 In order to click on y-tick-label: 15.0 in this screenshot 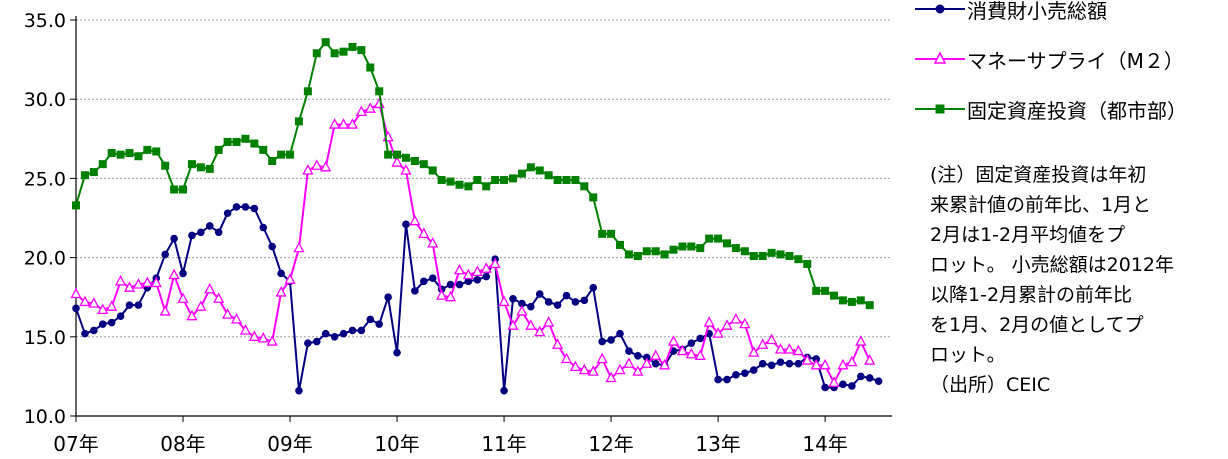, I will do `click(45, 338)`.